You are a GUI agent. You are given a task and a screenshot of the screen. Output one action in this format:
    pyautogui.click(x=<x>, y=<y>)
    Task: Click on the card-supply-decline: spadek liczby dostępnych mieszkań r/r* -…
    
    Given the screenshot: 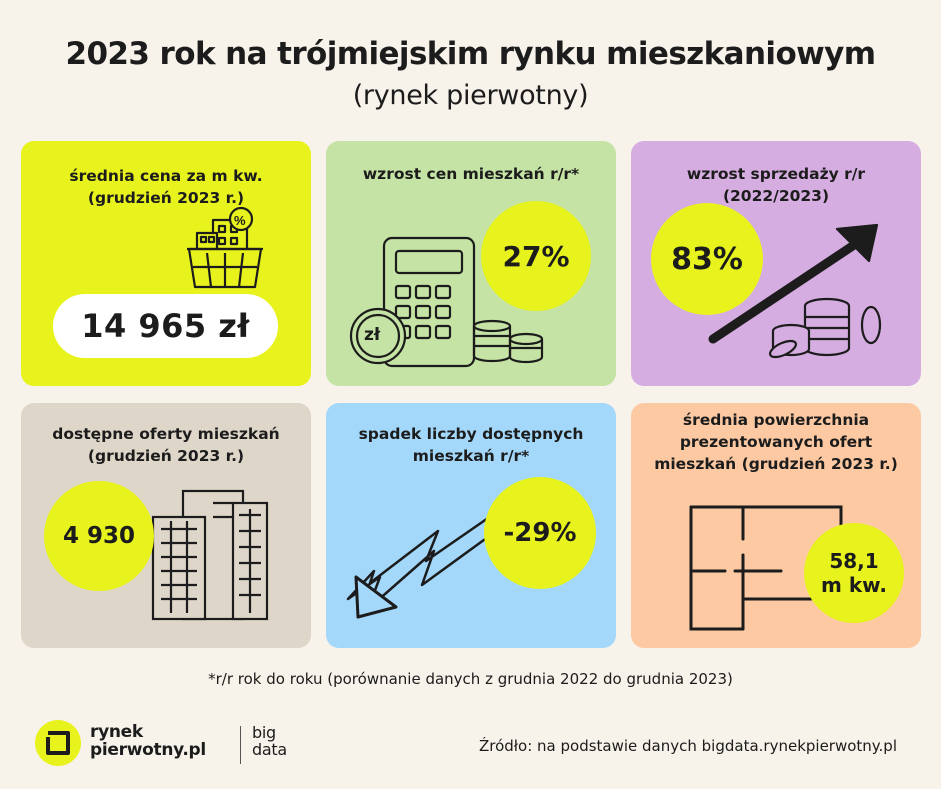 What is the action you would take?
    pyautogui.click(x=471, y=525)
    